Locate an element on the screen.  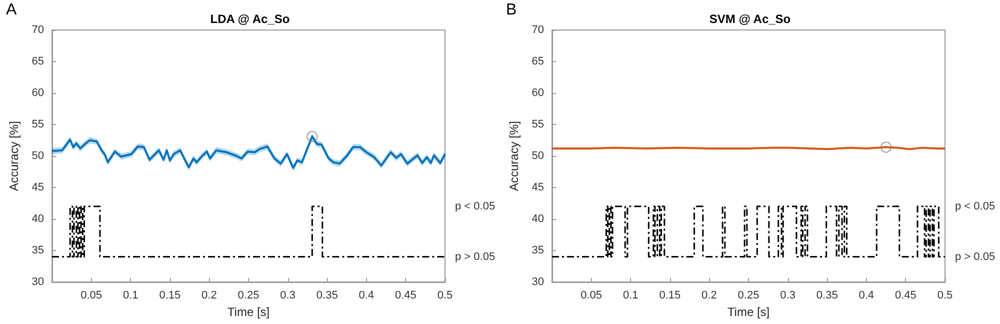
text: A is located at coordinates (11, 10).